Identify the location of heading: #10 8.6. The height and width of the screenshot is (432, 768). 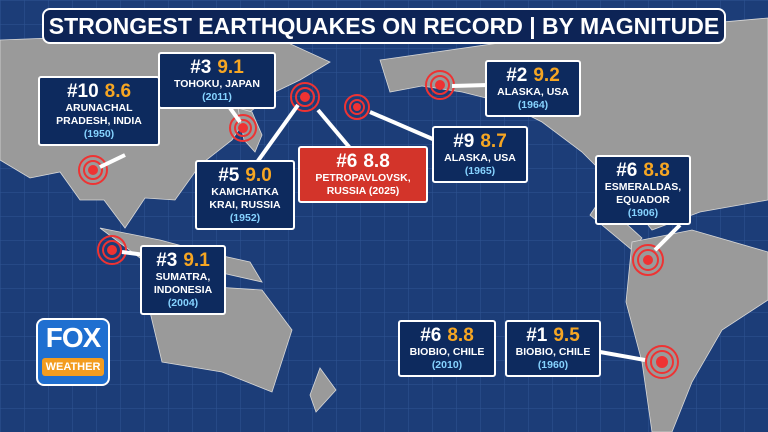
(99, 91).